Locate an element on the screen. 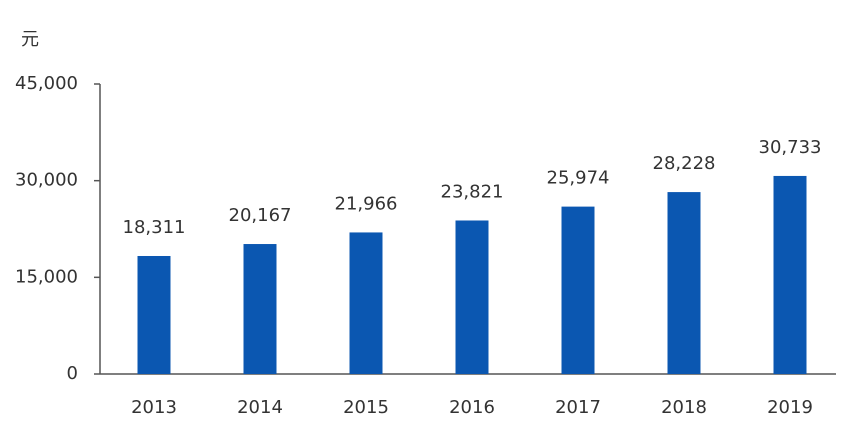 The height and width of the screenshot is (425, 866). value-label: 30,733 is located at coordinates (790, 147).